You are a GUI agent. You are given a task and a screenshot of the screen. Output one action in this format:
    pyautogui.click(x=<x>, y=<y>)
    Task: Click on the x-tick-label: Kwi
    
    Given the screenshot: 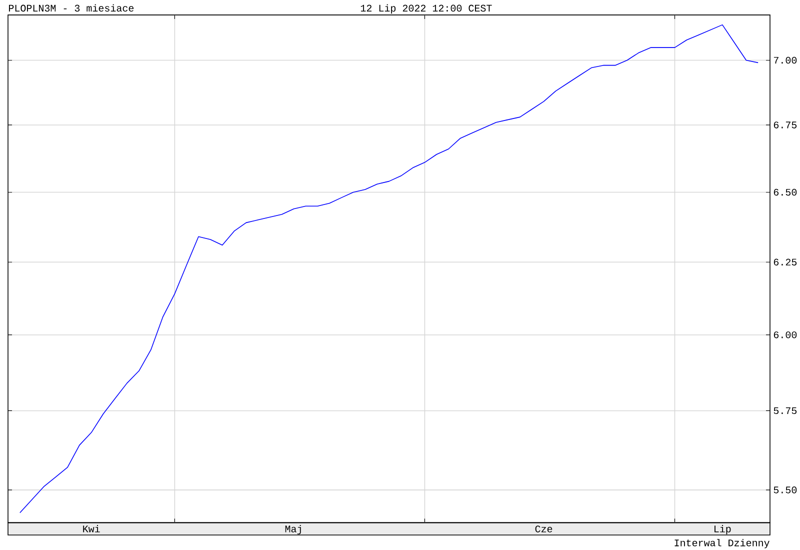 What is the action you would take?
    pyautogui.click(x=91, y=528)
    